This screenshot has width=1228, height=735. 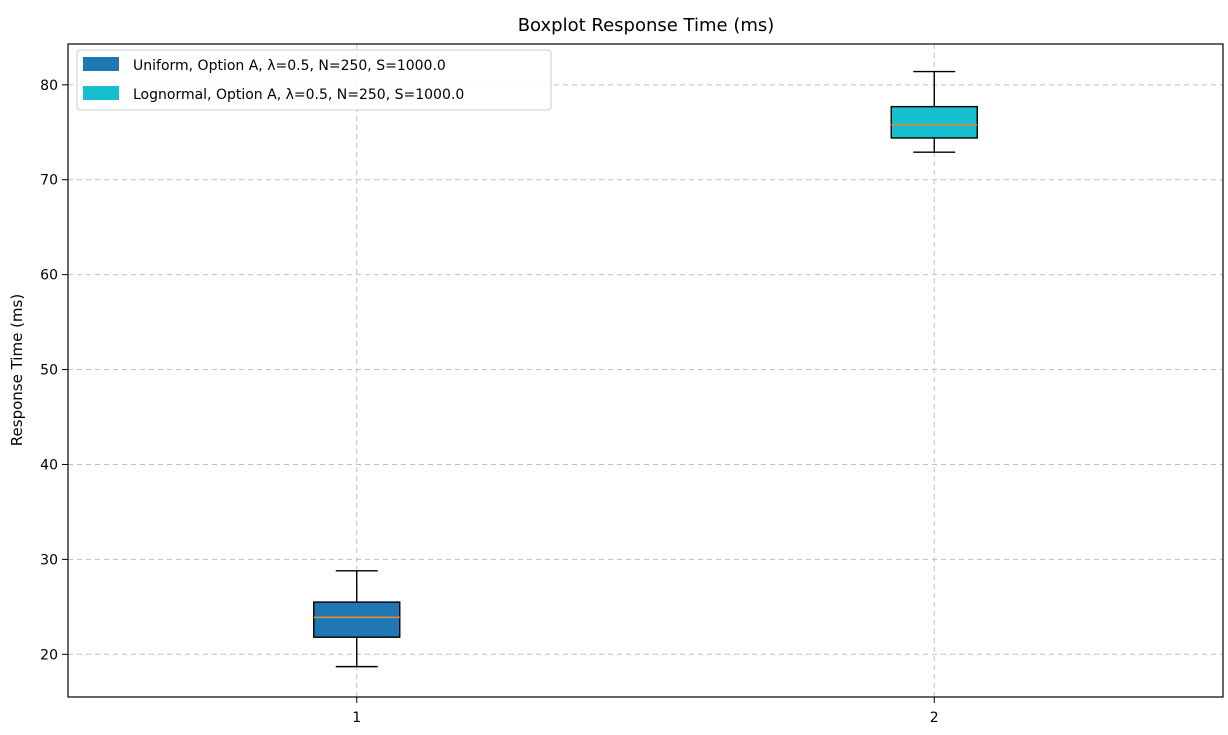 I want to click on legend-swatch-lognormal, so click(x=101, y=93).